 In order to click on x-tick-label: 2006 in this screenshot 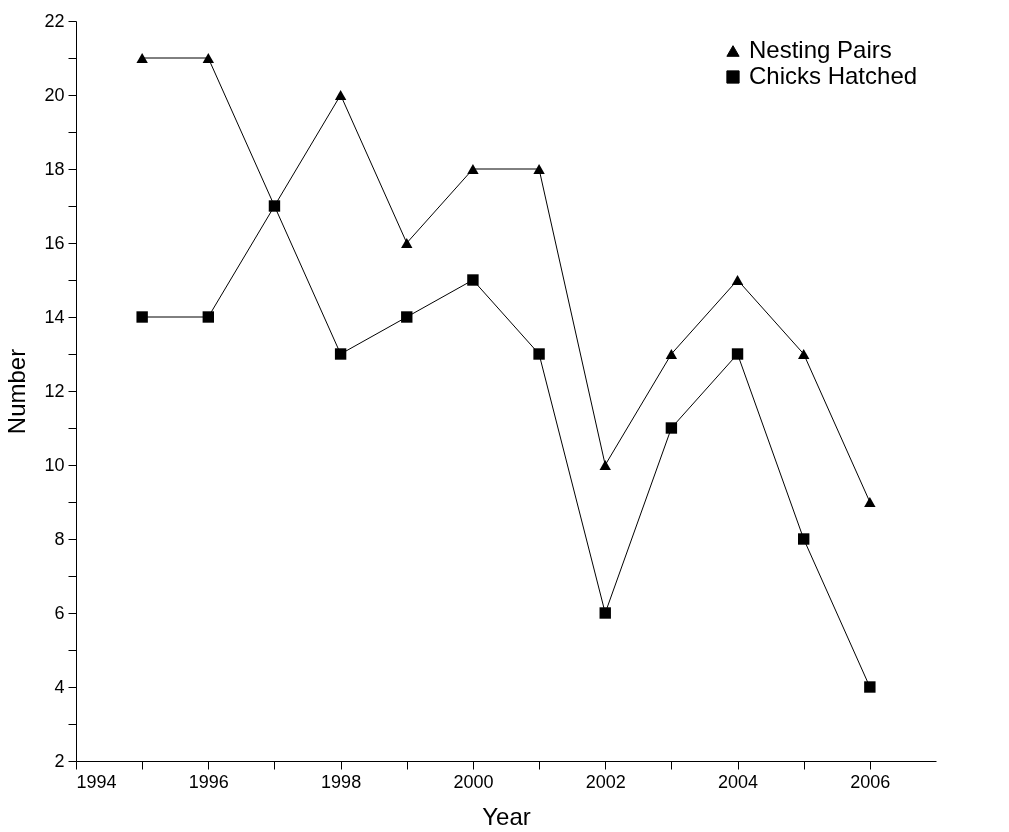, I will do `click(870, 781)`.